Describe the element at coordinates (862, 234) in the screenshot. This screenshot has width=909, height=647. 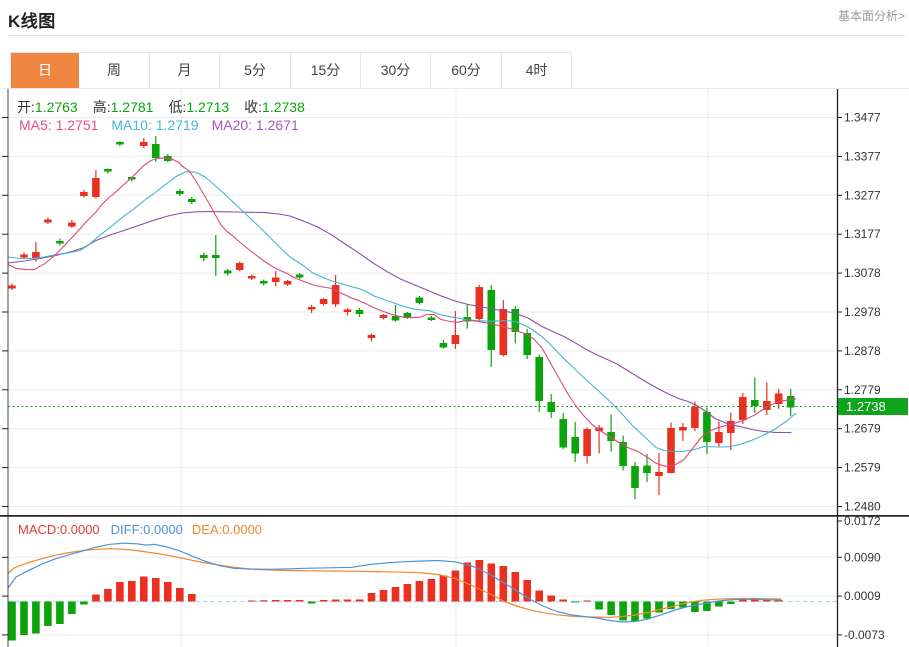
I see `svg-text: 1.3177` at that location.